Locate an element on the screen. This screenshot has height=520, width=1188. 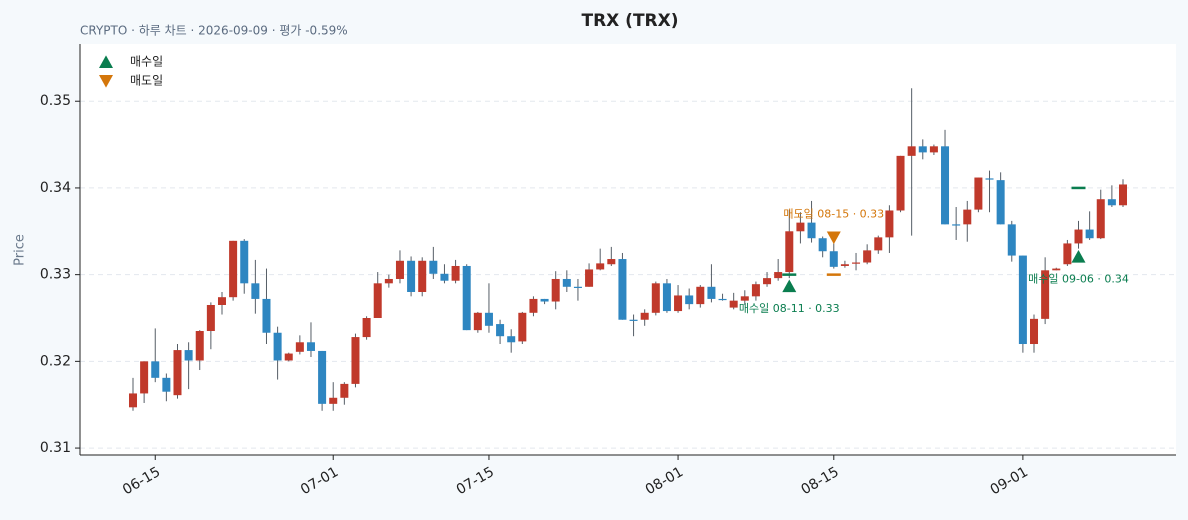
legend-label: 매수일 is located at coordinates (146, 62).